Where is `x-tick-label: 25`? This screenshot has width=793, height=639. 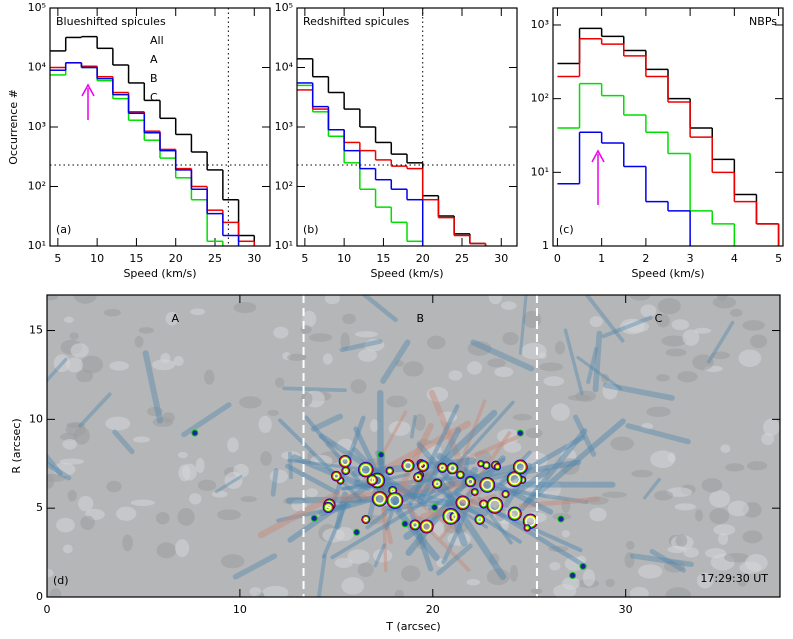
x-tick-label: 25 is located at coordinates (462, 258).